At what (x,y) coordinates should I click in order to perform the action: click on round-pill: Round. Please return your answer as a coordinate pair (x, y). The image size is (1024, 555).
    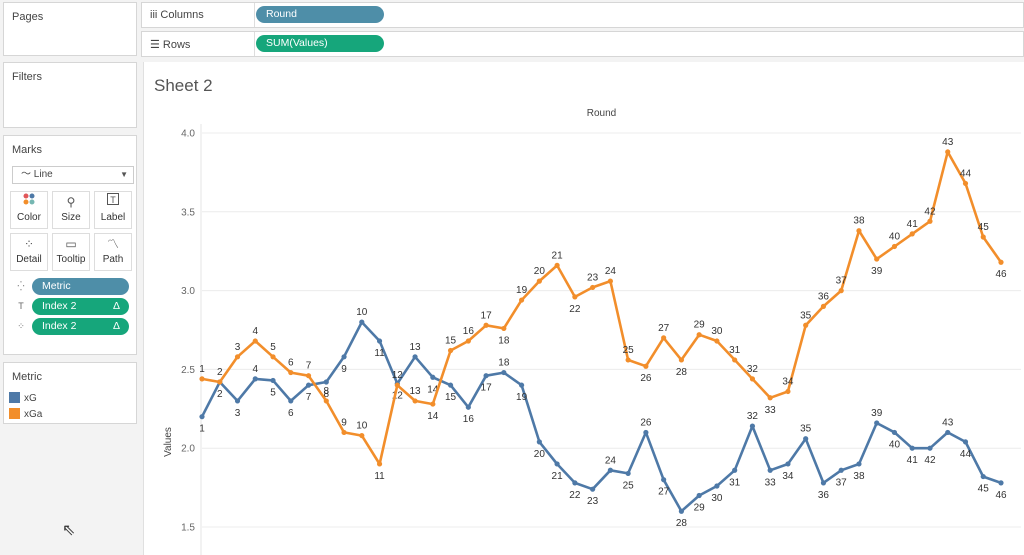
    Looking at the image, I should click on (320, 14).